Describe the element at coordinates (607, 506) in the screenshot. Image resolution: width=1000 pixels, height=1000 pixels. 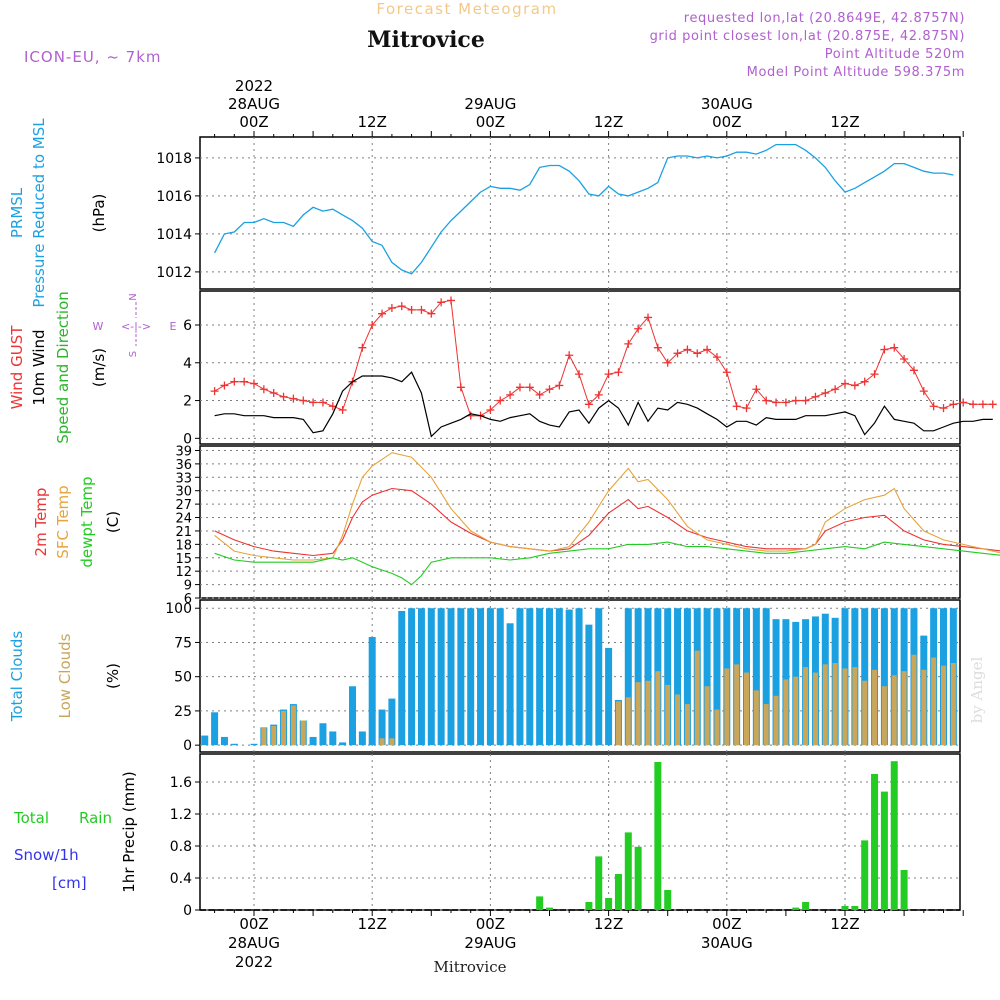
I see `temp-line` at that location.